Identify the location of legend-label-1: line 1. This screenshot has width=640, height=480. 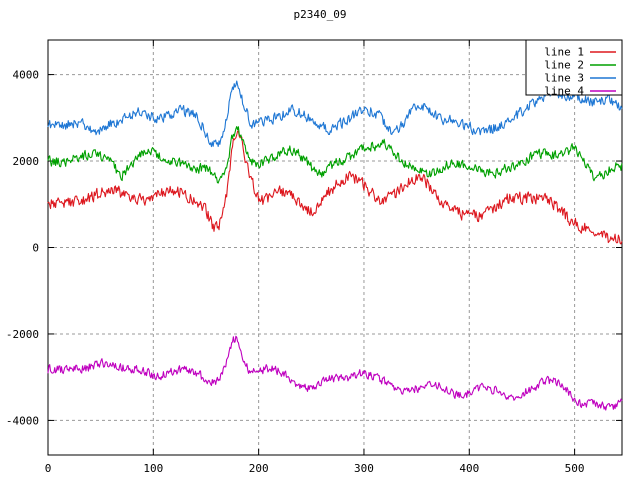
(564, 52).